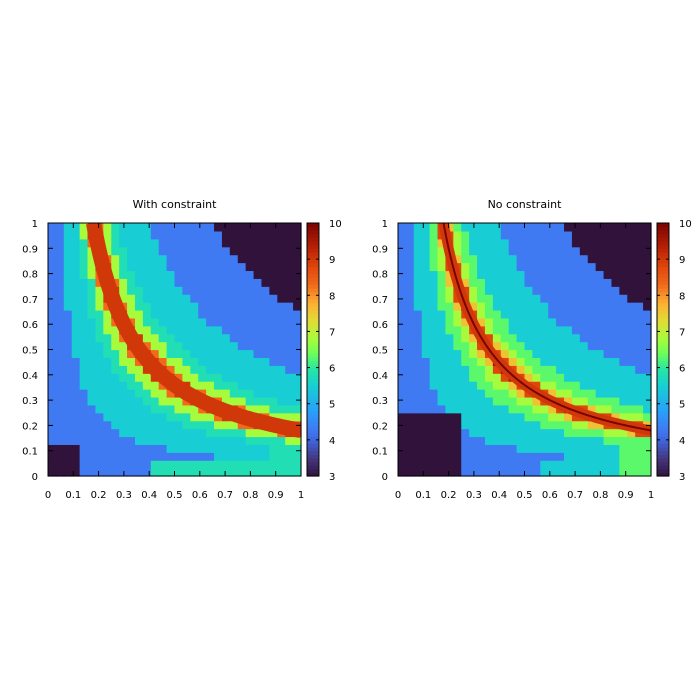 The image size is (700, 700). What do you see at coordinates (499, 495) in the screenshot?
I see `x-tick-label: 0.4` at bounding box center [499, 495].